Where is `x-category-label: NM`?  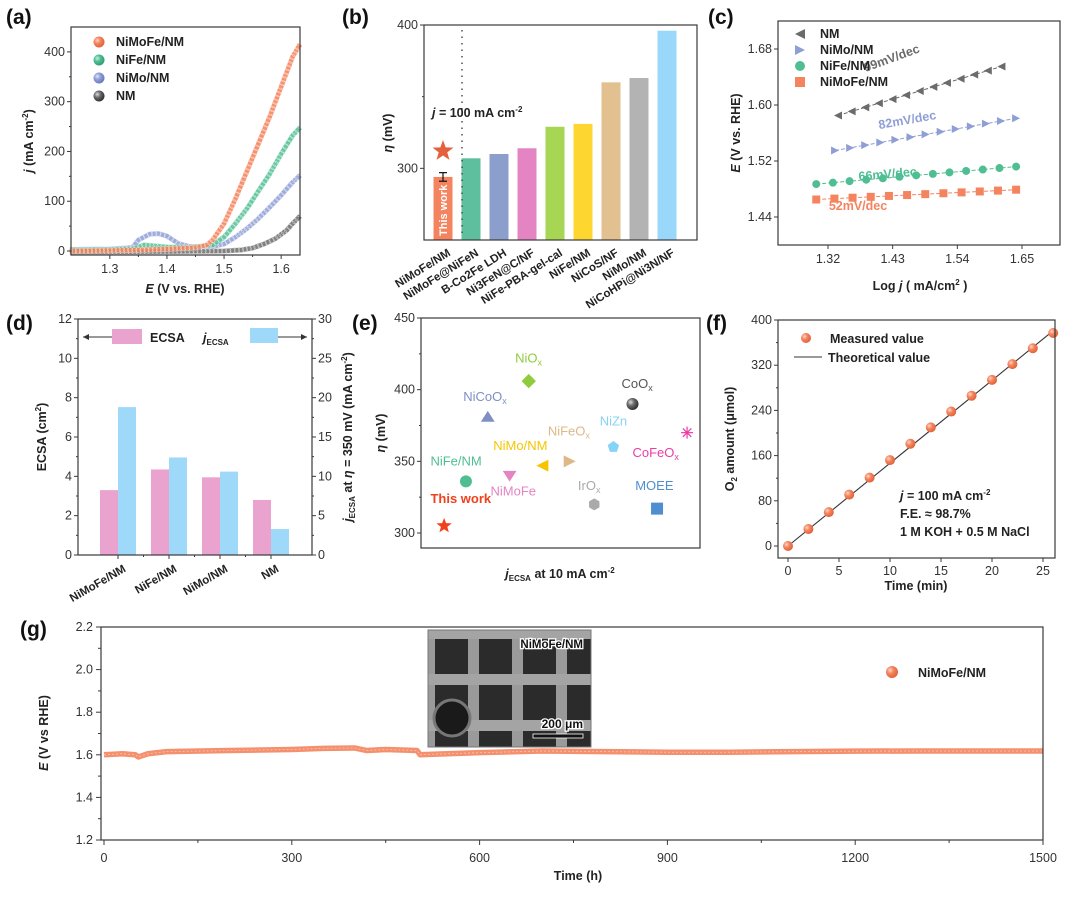
x-category-label: NM is located at coordinates (270, 572).